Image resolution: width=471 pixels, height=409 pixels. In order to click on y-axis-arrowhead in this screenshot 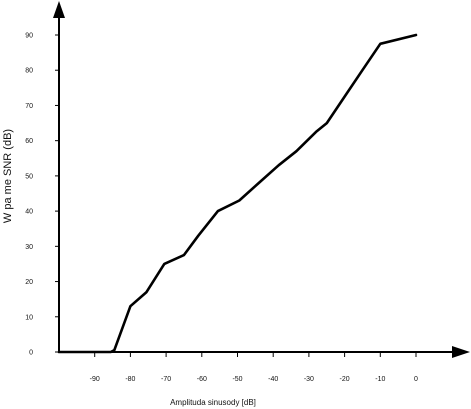, I will do `click(59, 9)`.